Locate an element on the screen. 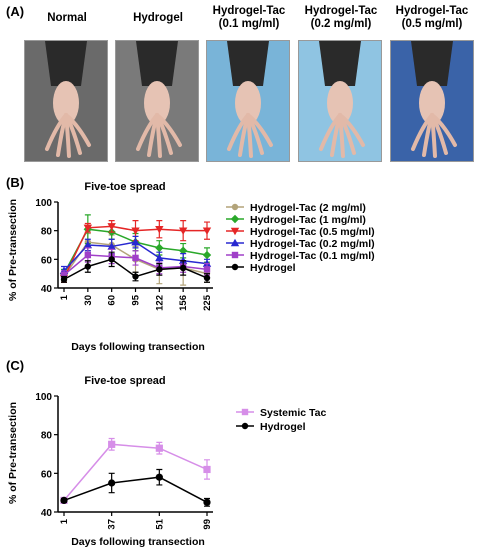 The image size is (480, 550). x-tick-label: 156 is located at coordinates (183, 303).